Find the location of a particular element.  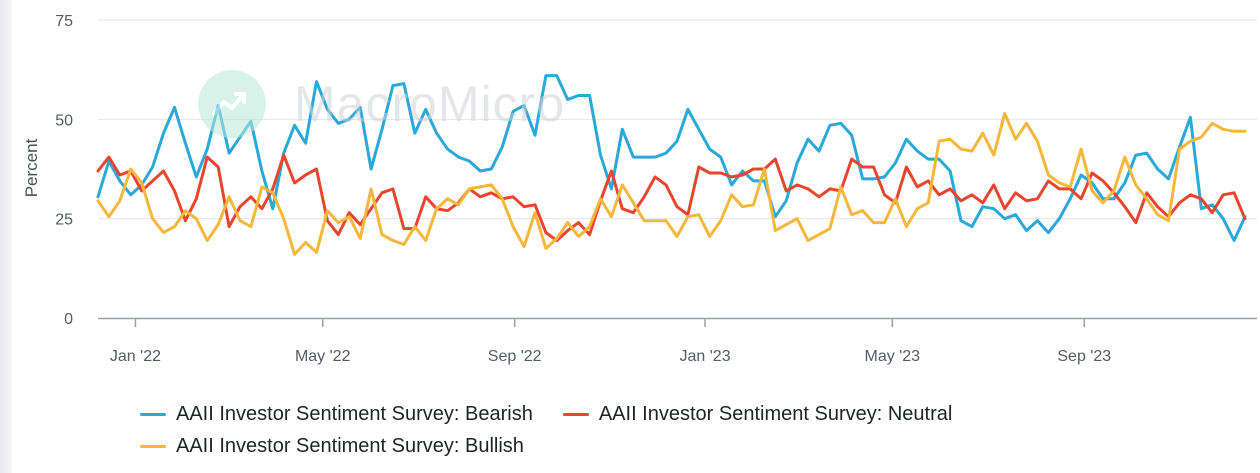

y-axis-title: Percent is located at coordinates (31, 167).